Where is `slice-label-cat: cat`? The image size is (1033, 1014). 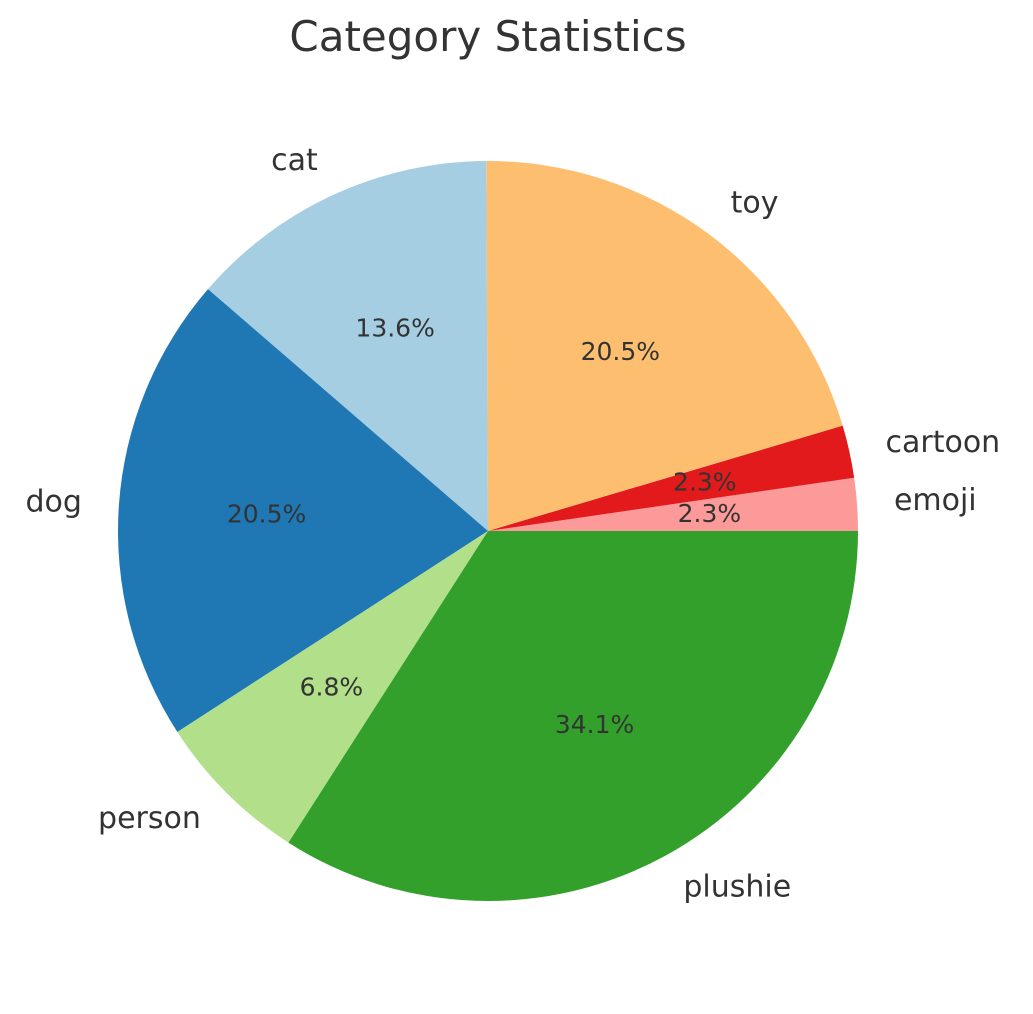 slice-label-cat: cat is located at coordinates (294, 160).